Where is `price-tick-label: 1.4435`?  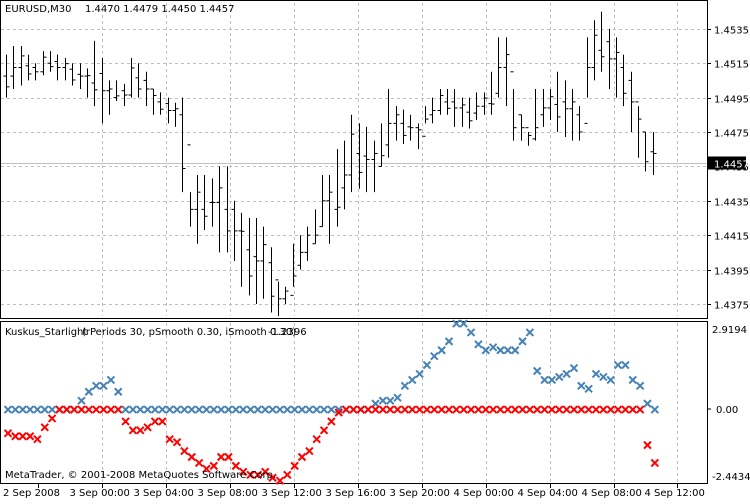
price-tick-label: 1.4435 is located at coordinates (731, 203).